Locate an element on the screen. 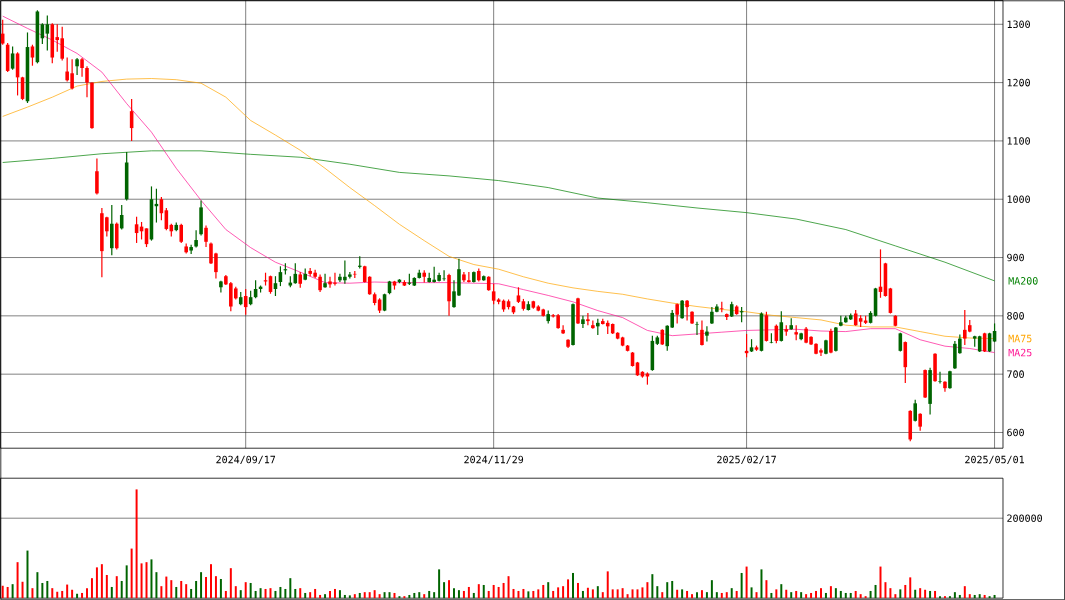  x-tick-label: 2025/02/17 is located at coordinates (746, 460).